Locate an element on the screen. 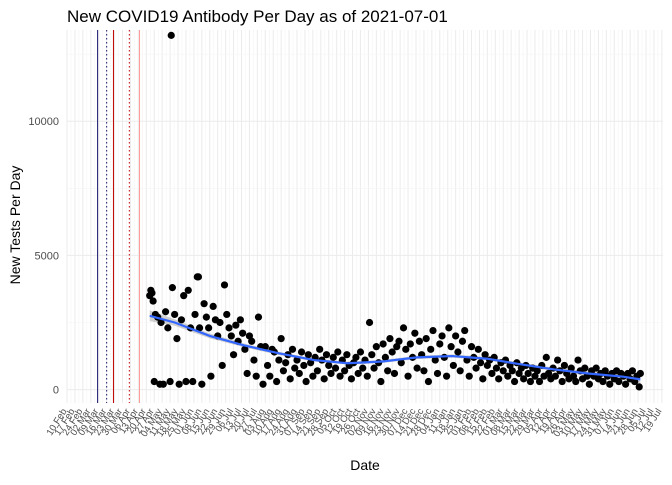 The height and width of the screenshot is (485, 672). trend-line is located at coordinates (395, 347).